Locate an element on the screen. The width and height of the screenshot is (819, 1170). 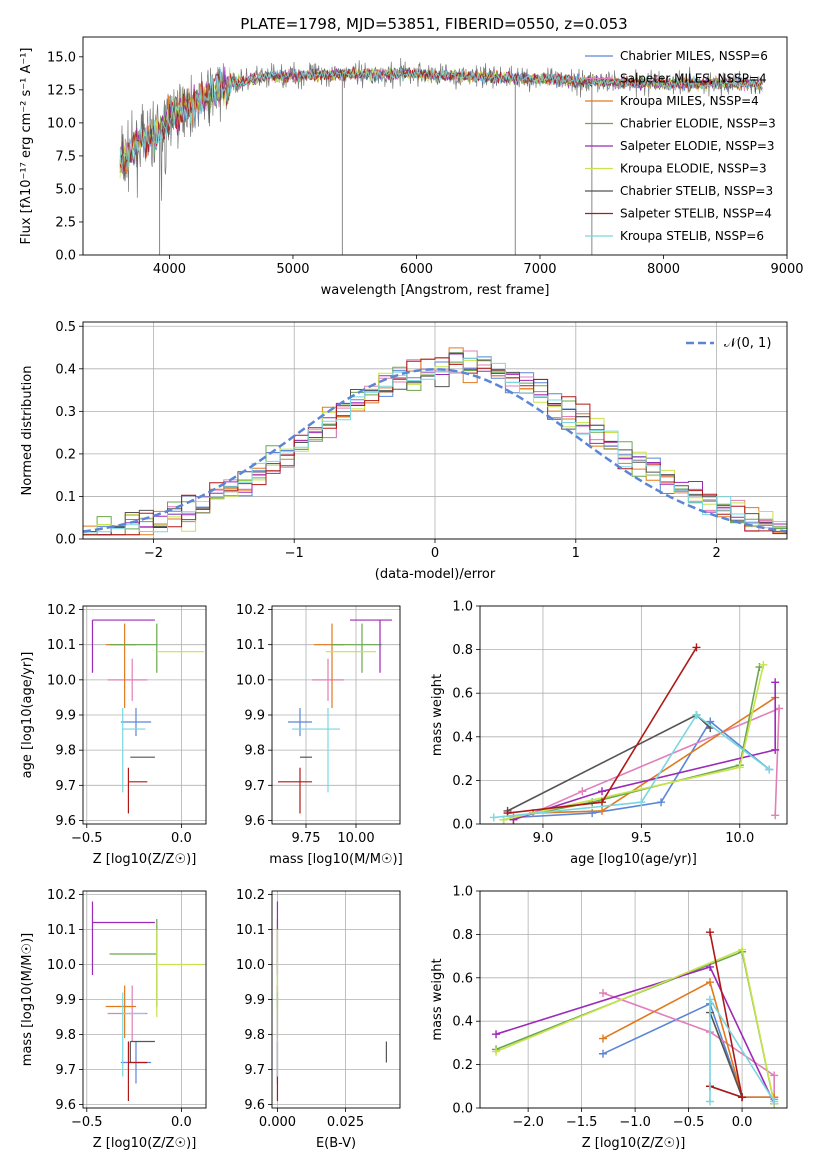
histogram-step is located at coordinates (435, 446).